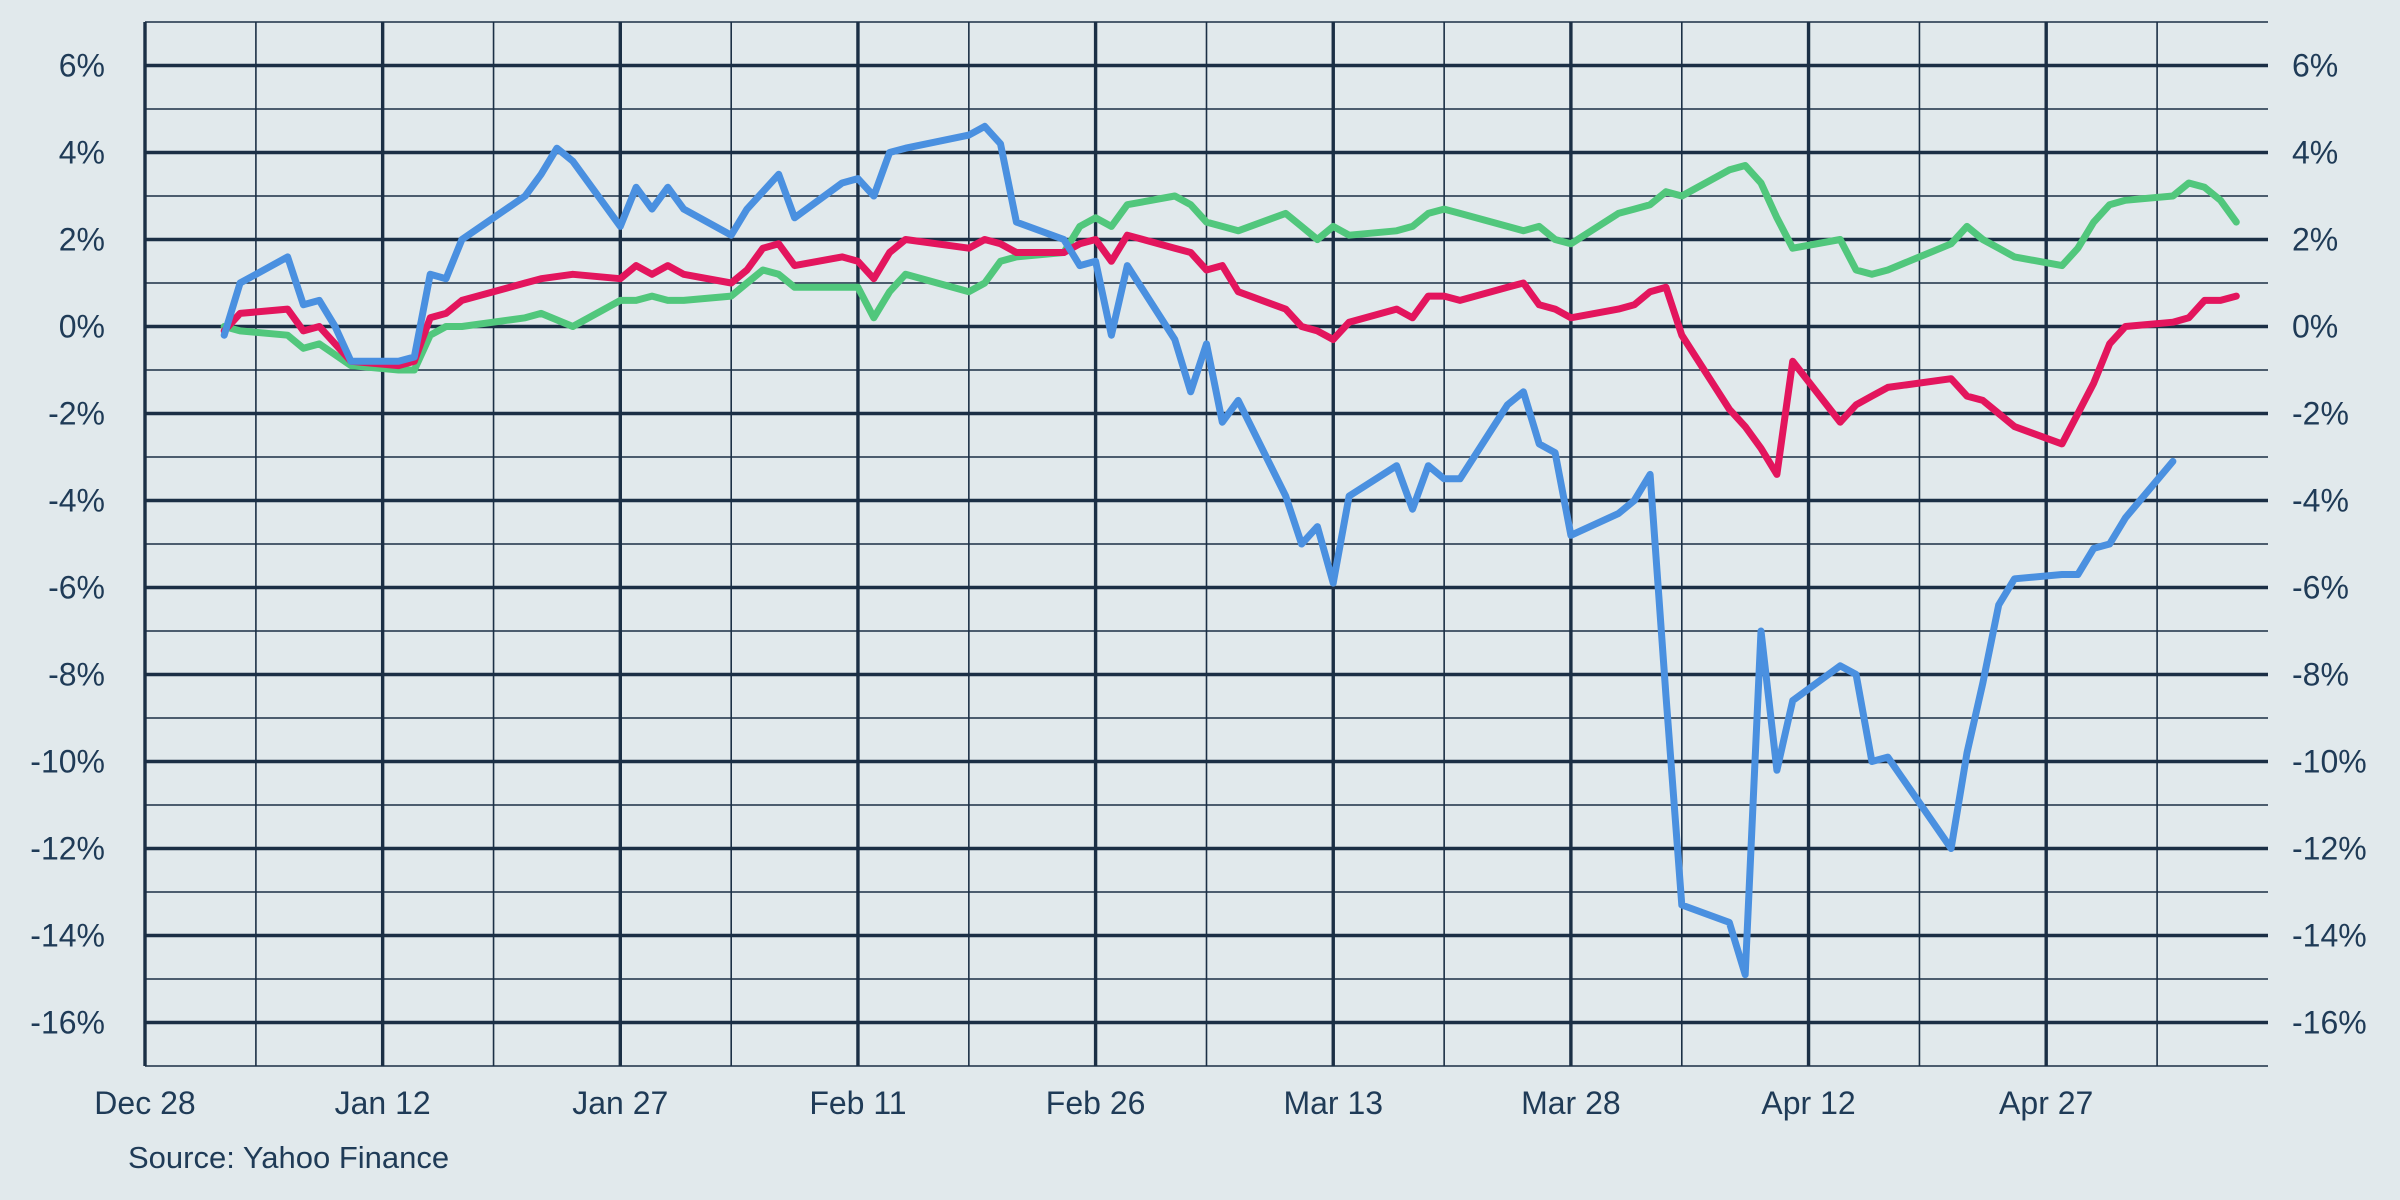 This screenshot has height=1200, width=2400. I want to click on y-tick-label-left: -12%, so click(67, 849).